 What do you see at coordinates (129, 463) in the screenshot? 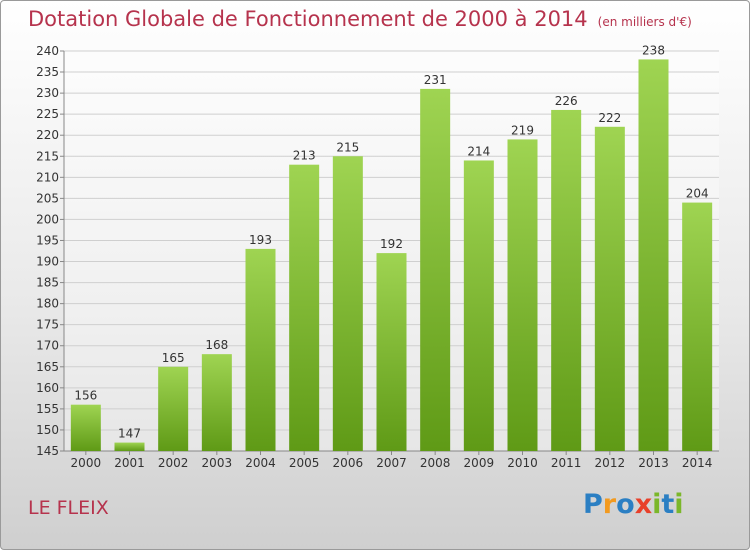
I see `x-tick-label-2001: 2001` at bounding box center [129, 463].